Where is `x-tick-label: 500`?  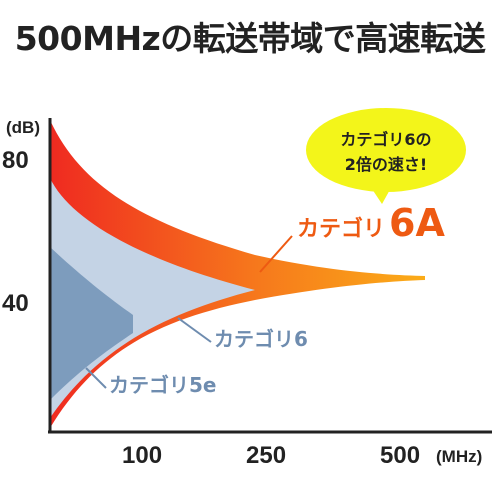
x-tick-label: 500 is located at coordinates (400, 455).